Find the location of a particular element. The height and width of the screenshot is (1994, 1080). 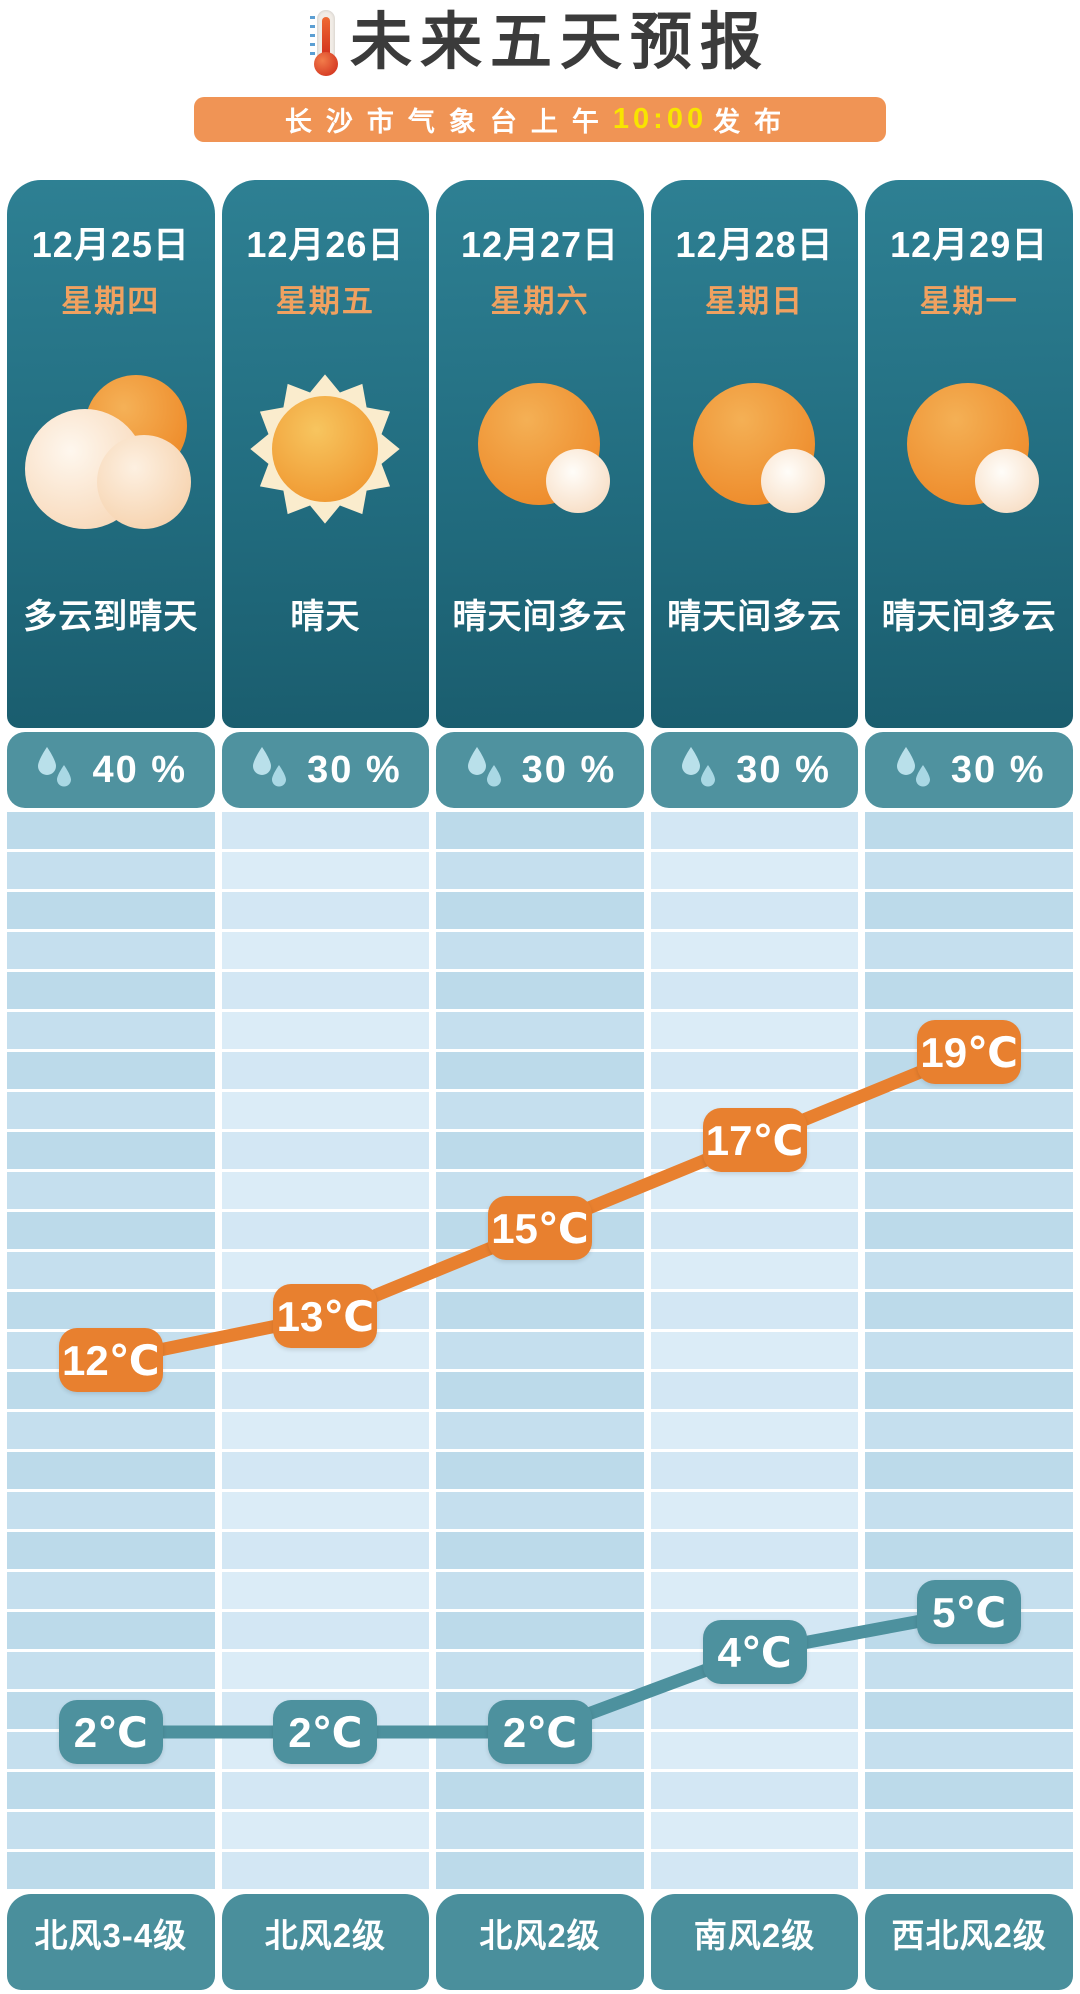

day-card: 12月26日 星期五 晴天 is located at coordinates (325, 454).